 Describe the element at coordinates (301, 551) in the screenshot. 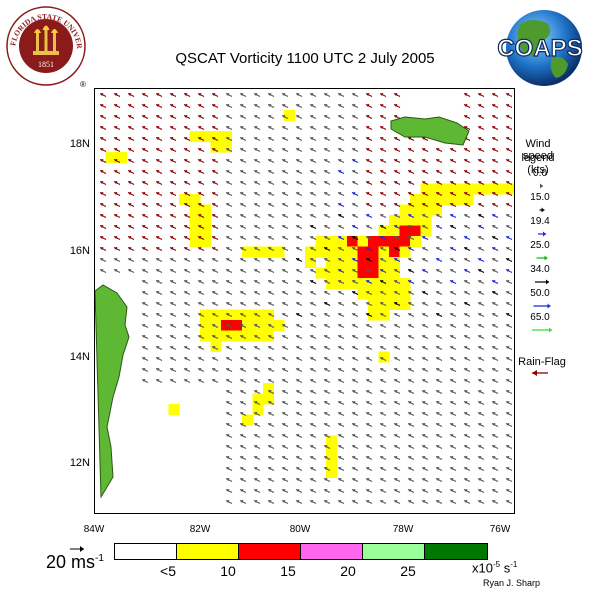

I see `vorticity-colorbar` at that location.